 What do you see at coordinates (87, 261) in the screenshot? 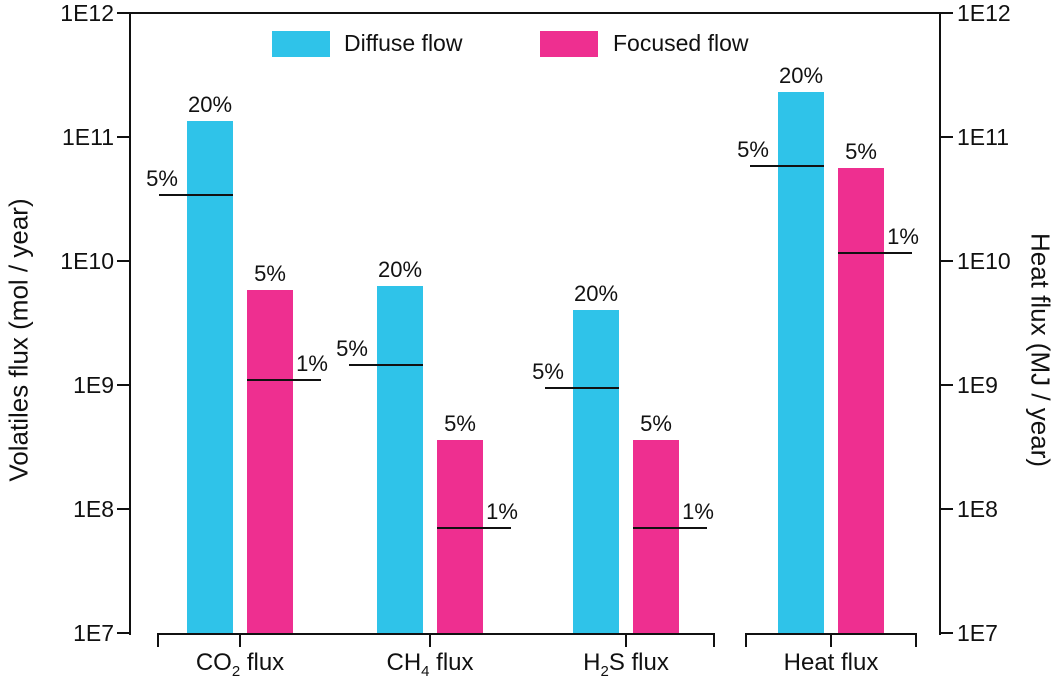
I see `y-tick-label-left: 1E10` at bounding box center [87, 261].